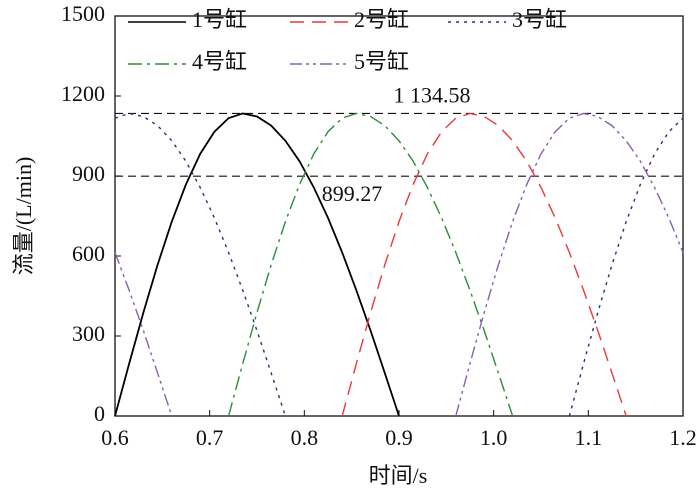  Describe the element at coordinates (398, 475) in the screenshot. I see `x-axis-label: 时间/s` at that location.